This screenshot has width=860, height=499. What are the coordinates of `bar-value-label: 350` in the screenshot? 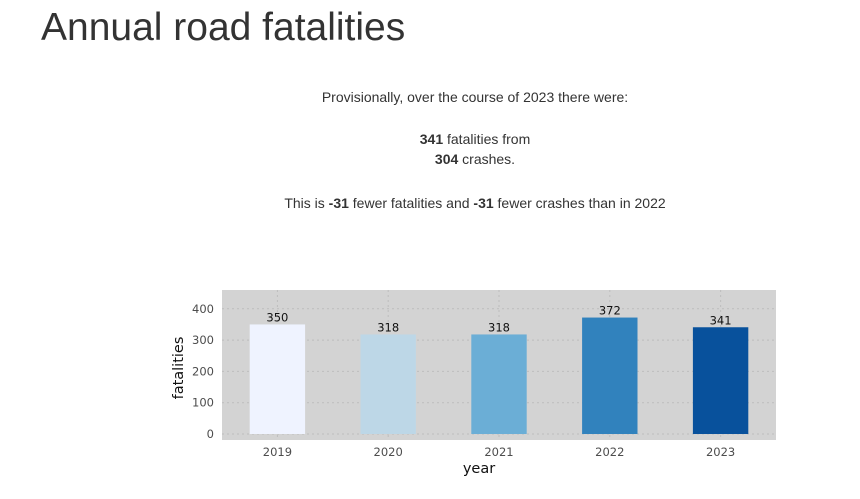 It's located at (277, 317).